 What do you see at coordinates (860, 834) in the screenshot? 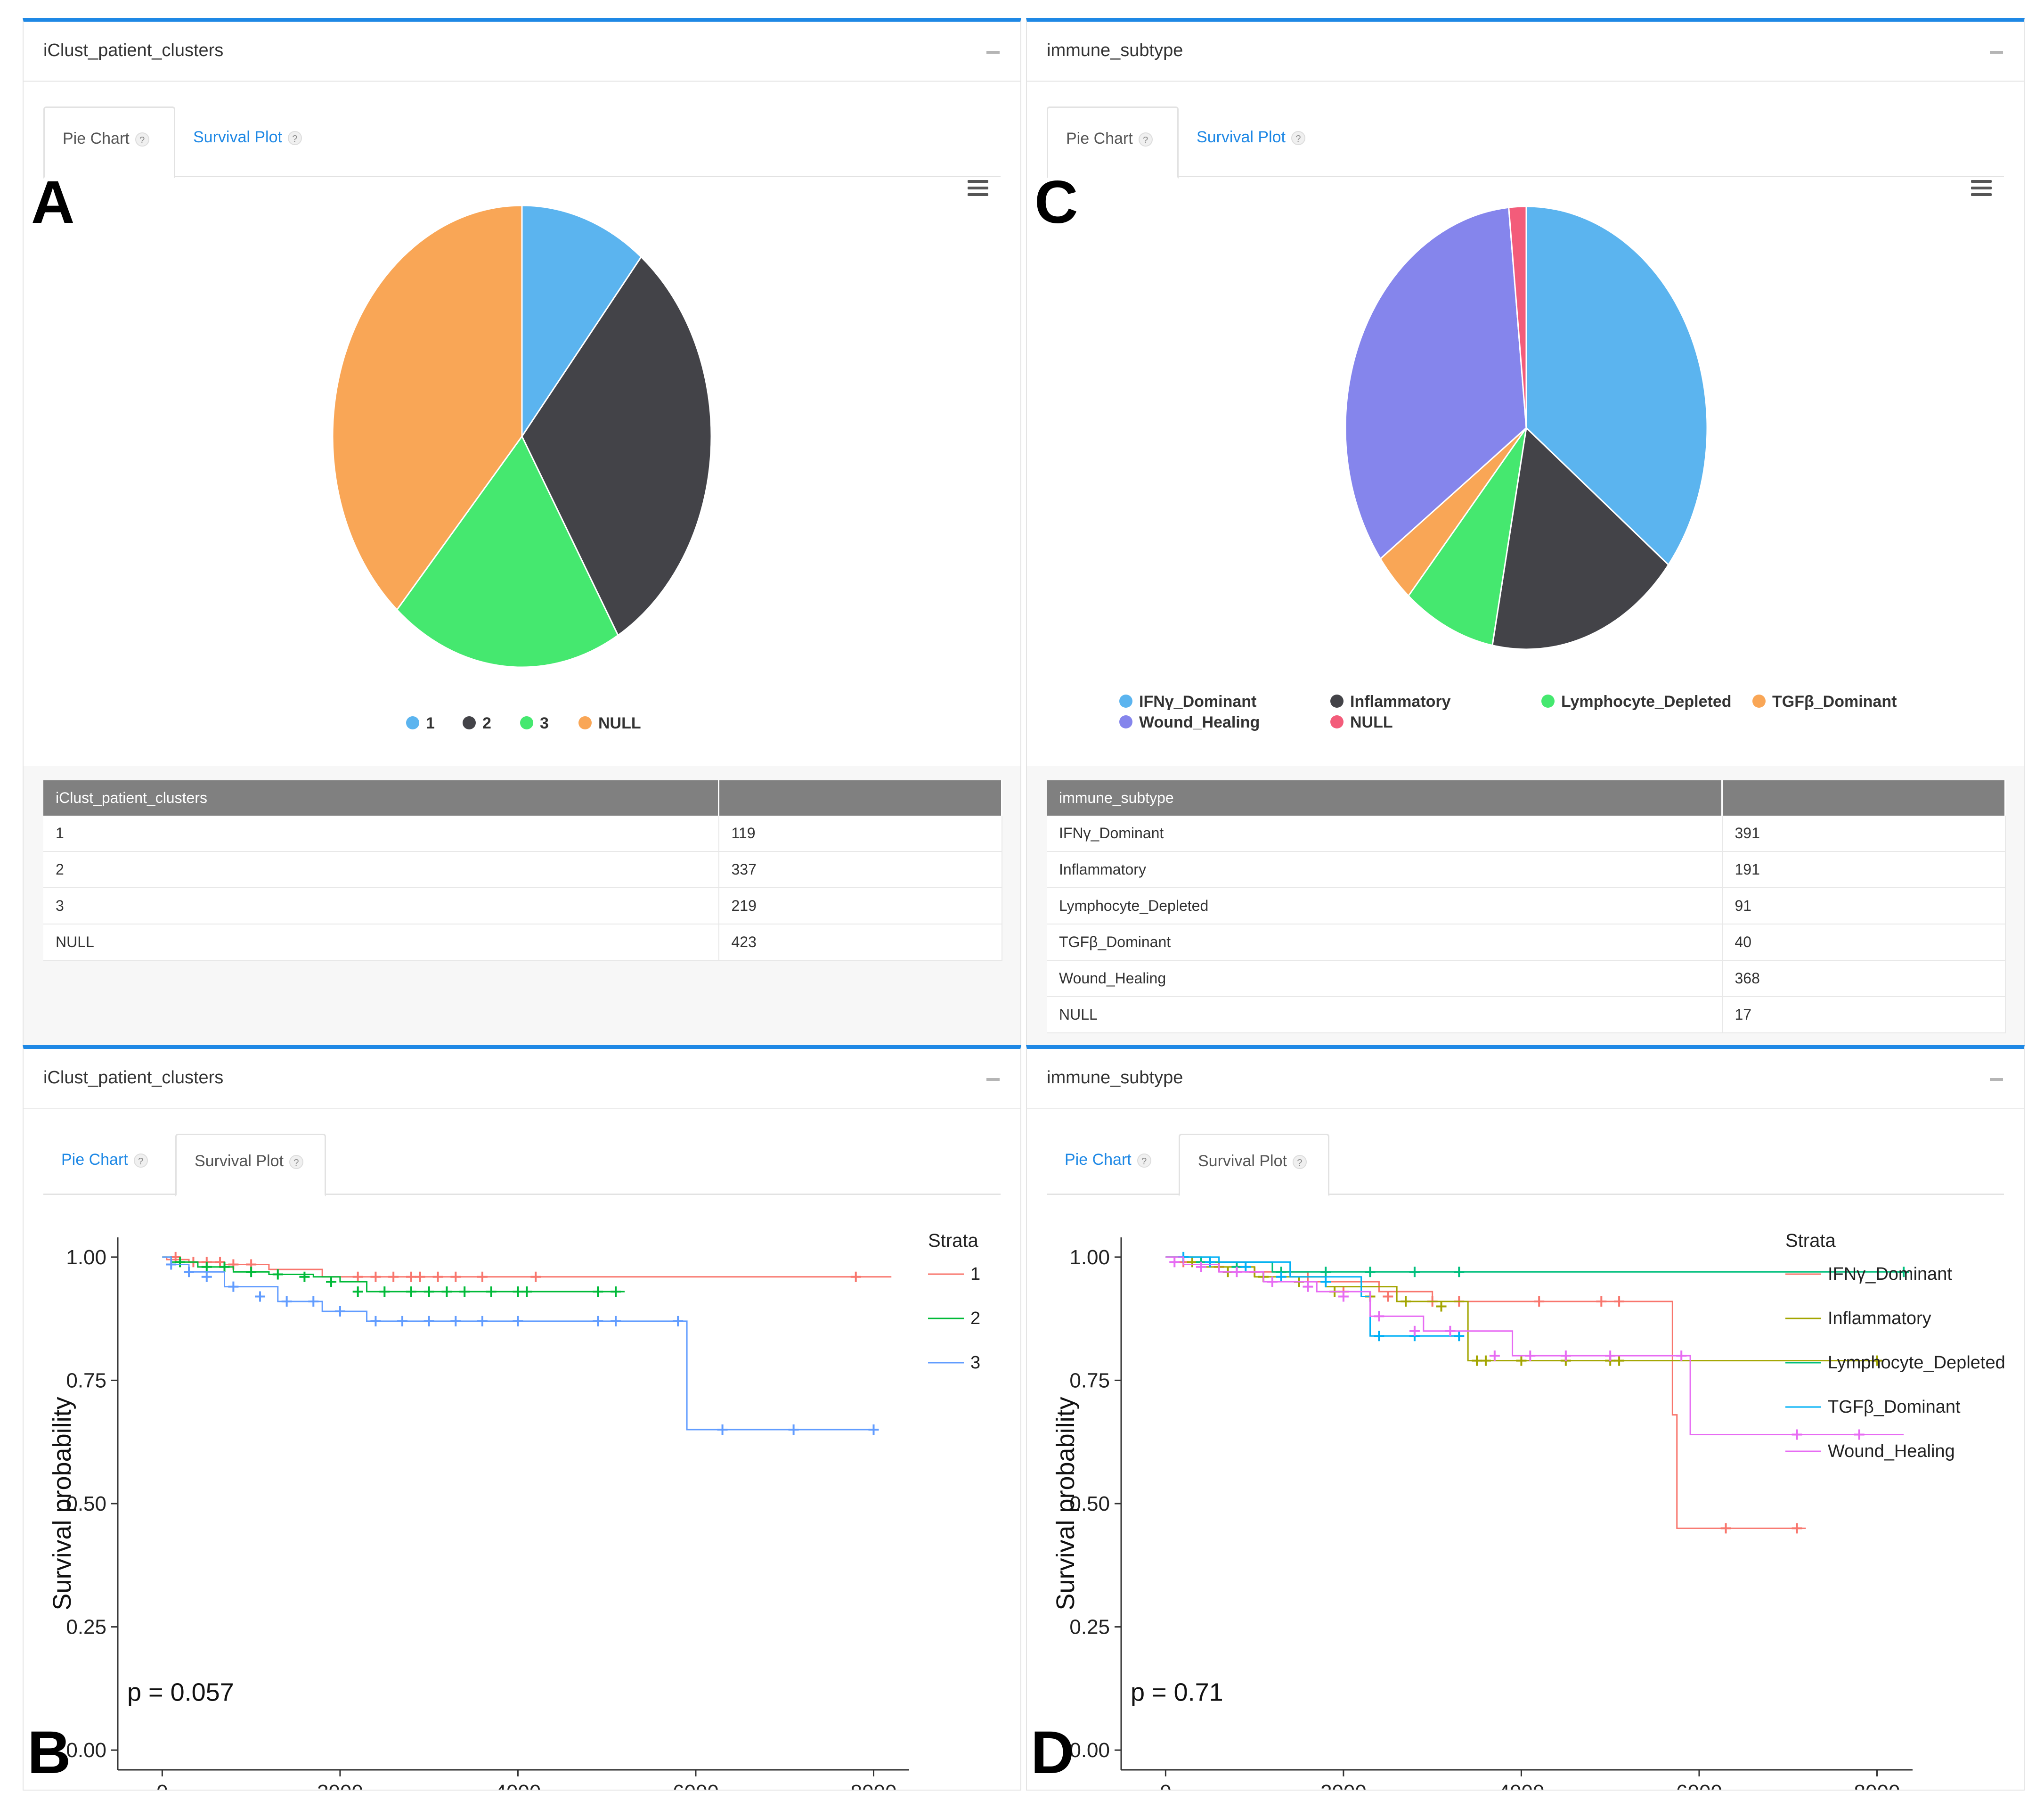
I see `table-cell-value: 119` at bounding box center [860, 834].